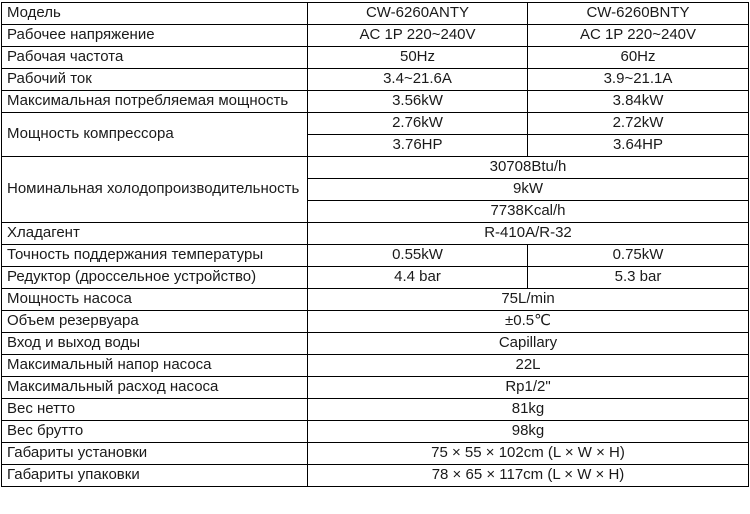  What do you see at coordinates (528, 365) in the screenshot?
I see `spec-value: 22L` at bounding box center [528, 365].